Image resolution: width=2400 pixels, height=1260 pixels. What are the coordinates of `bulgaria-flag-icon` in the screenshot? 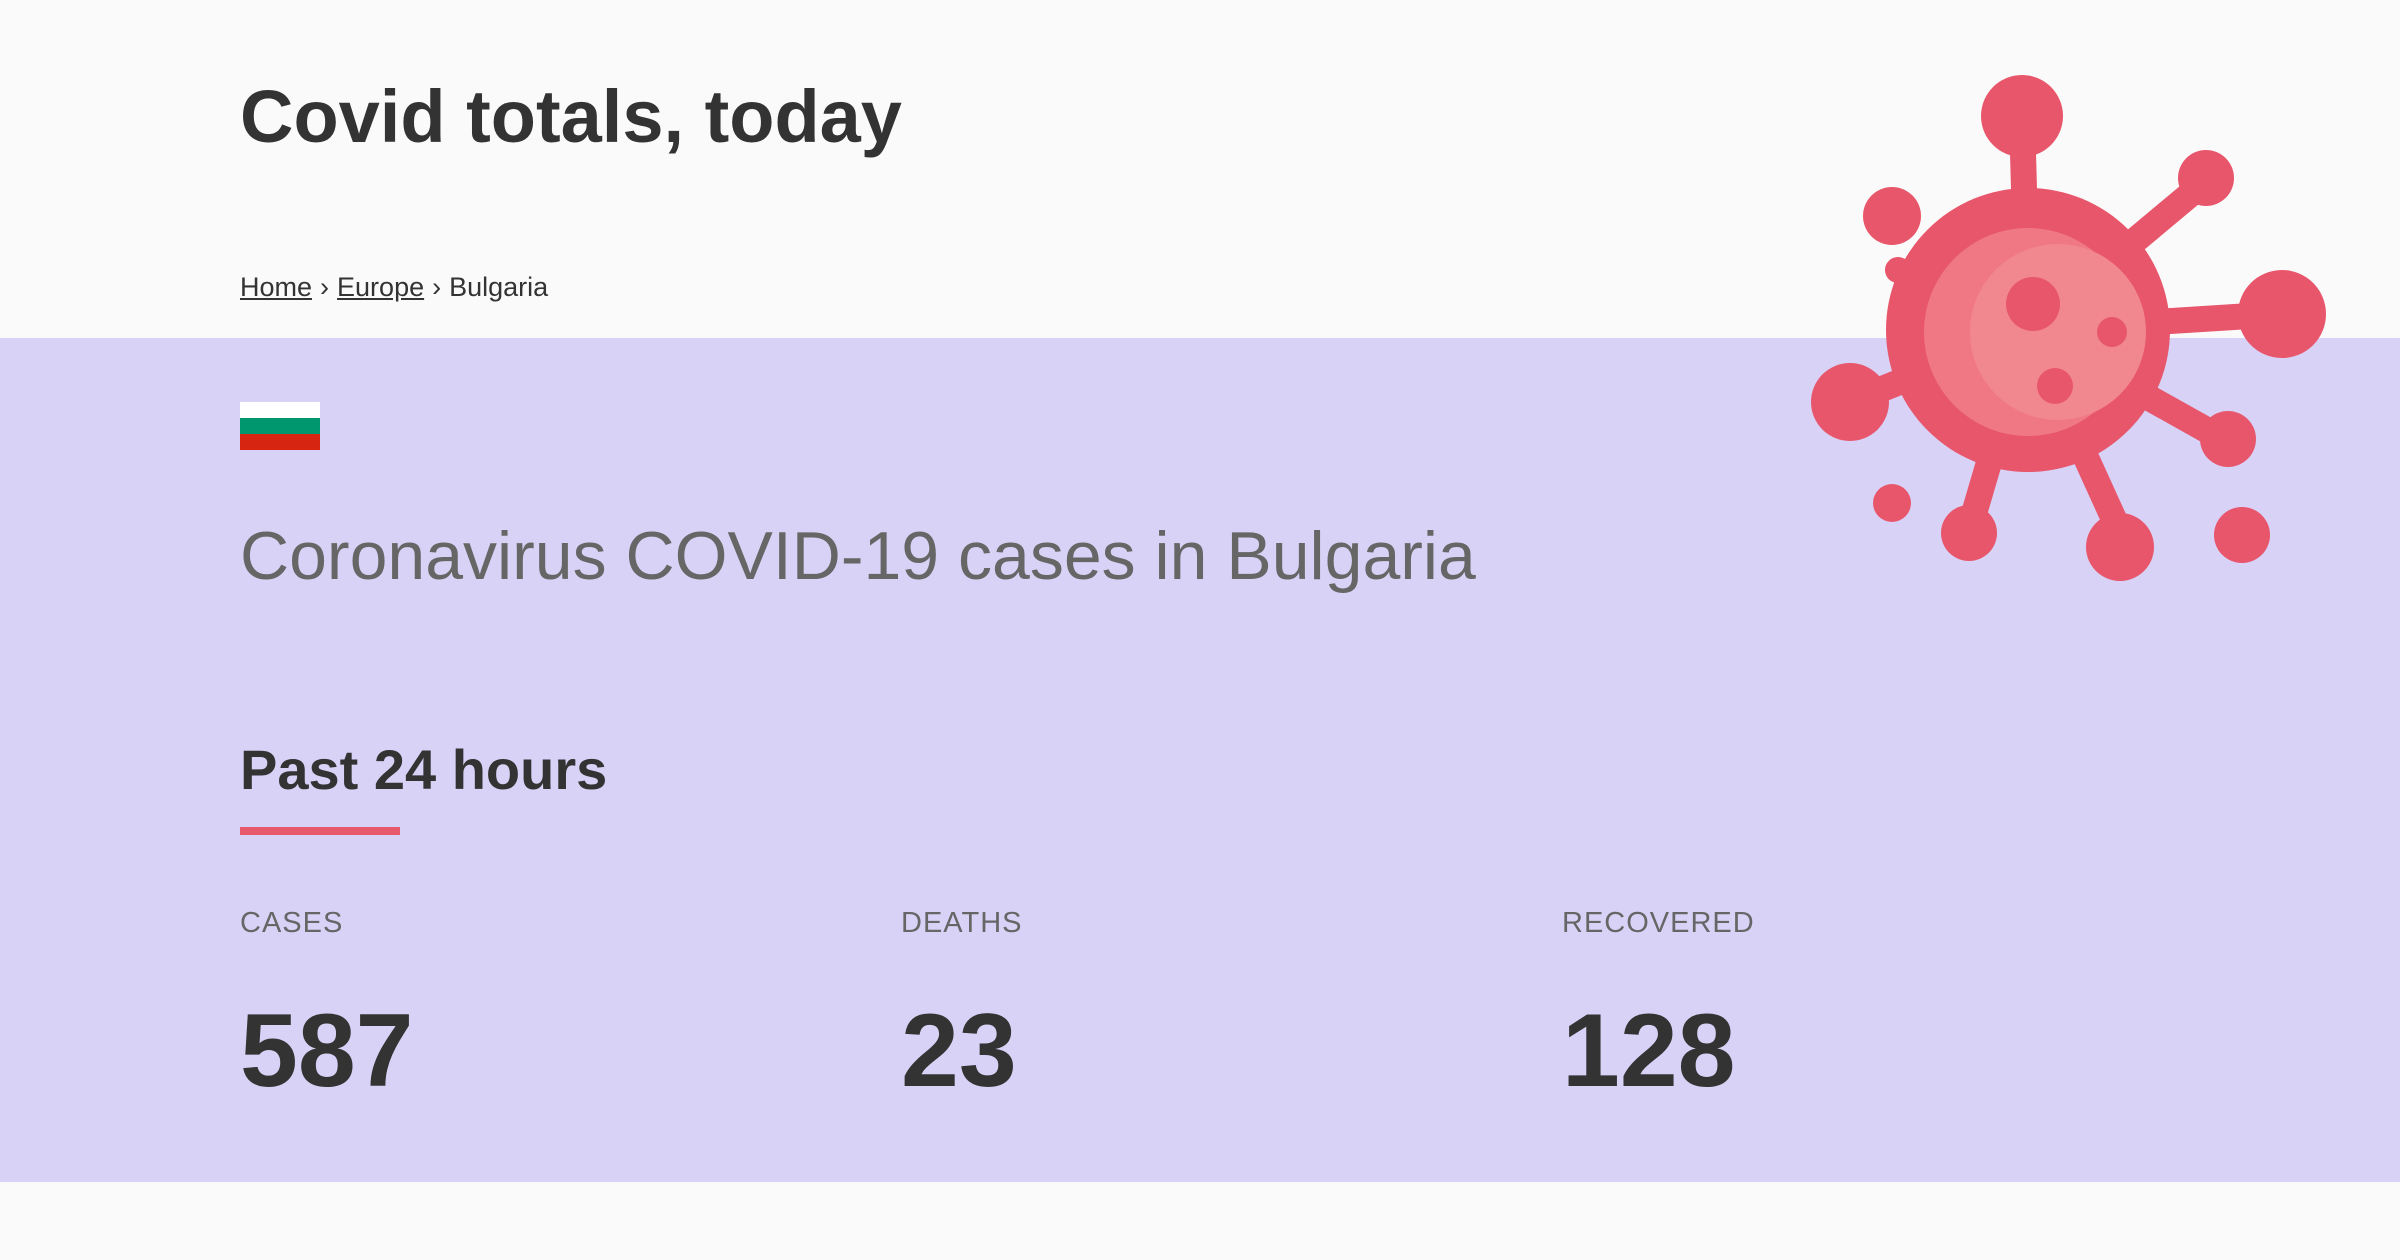 It's located at (280, 426).